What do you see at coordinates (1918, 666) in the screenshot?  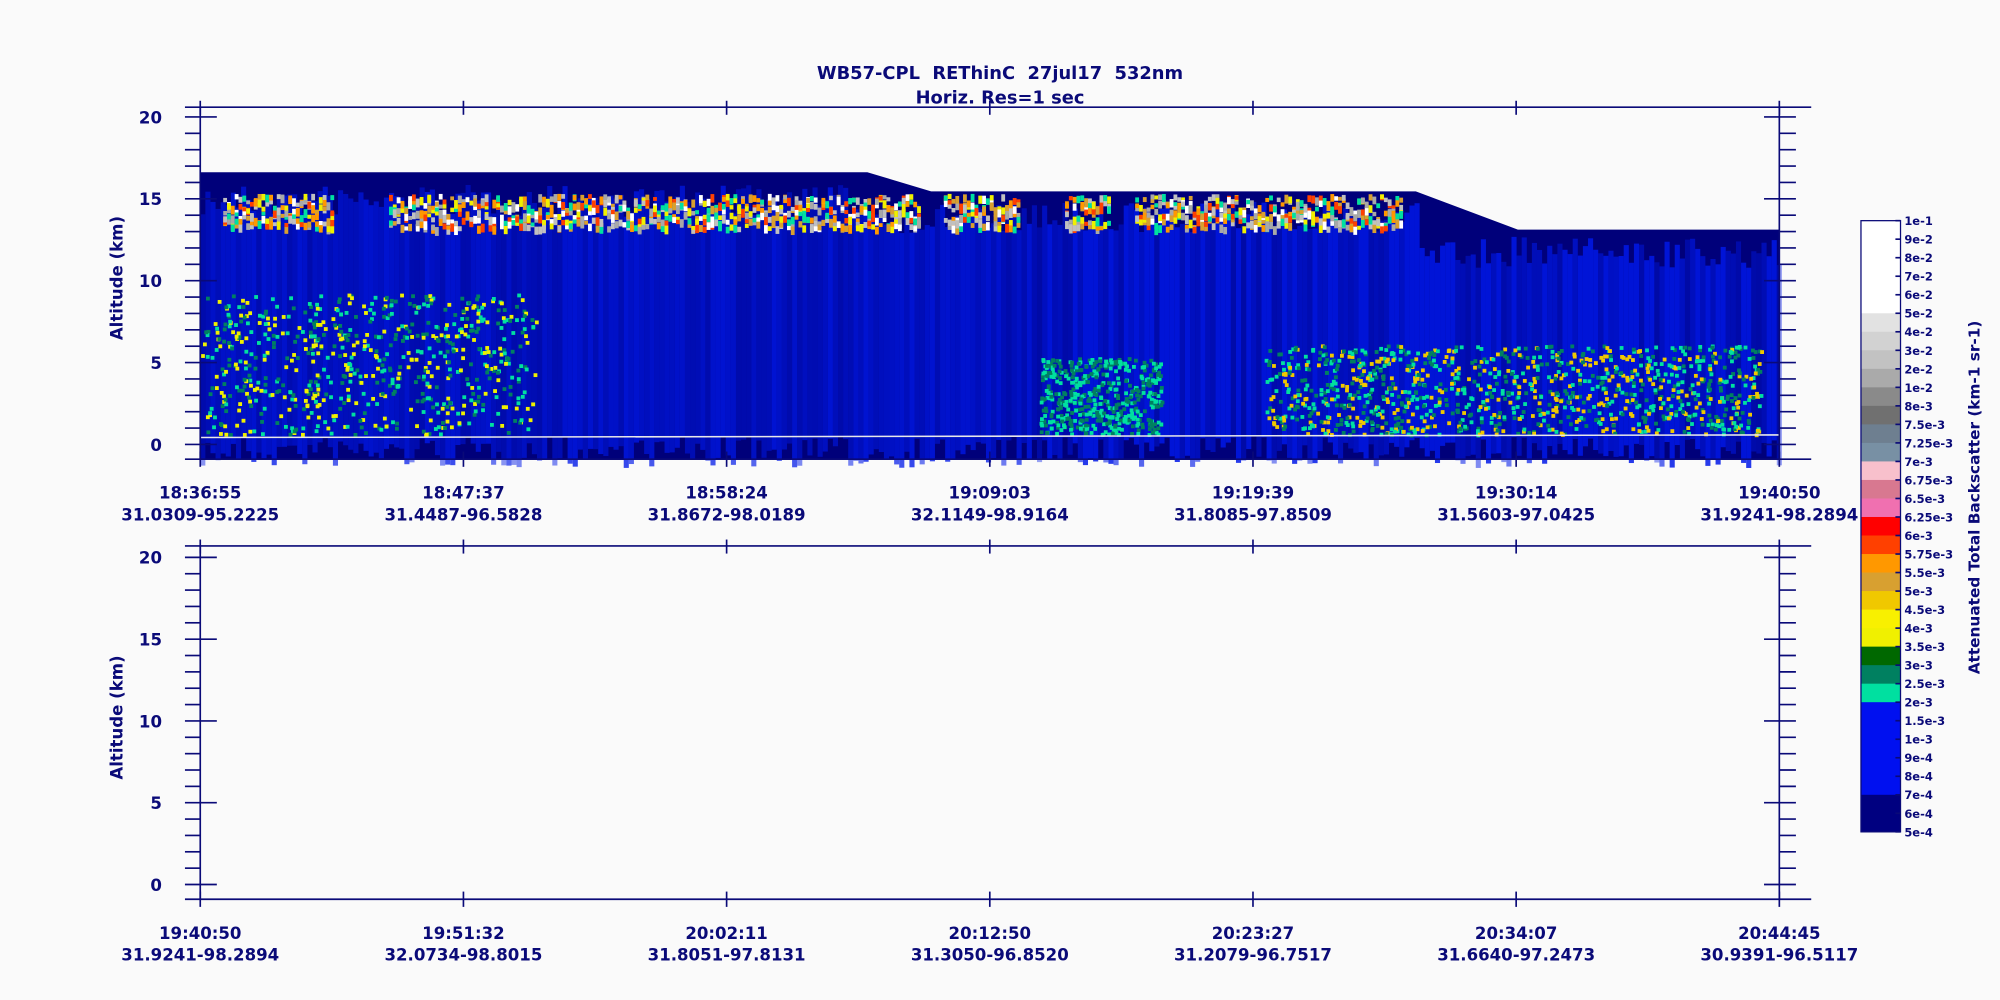 I see `colorbar-level: 3e-3` at bounding box center [1918, 666].